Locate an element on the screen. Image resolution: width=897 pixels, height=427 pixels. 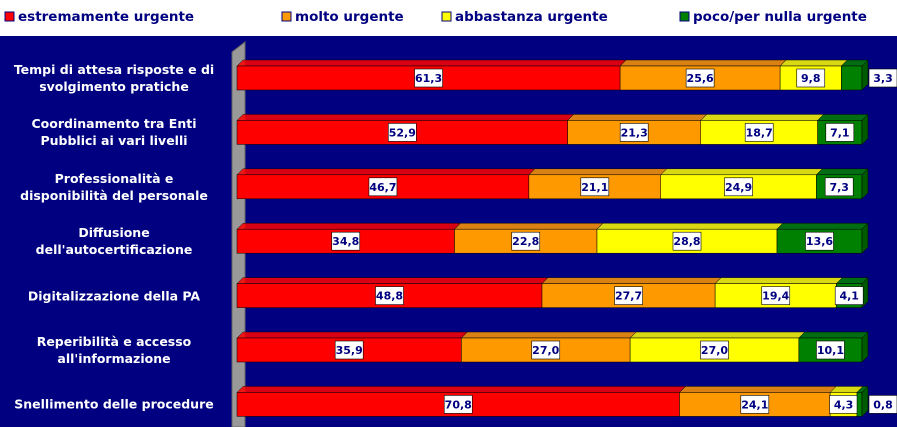
category-label: Diffusione dell'autocertificazione is located at coordinates (114, 241).